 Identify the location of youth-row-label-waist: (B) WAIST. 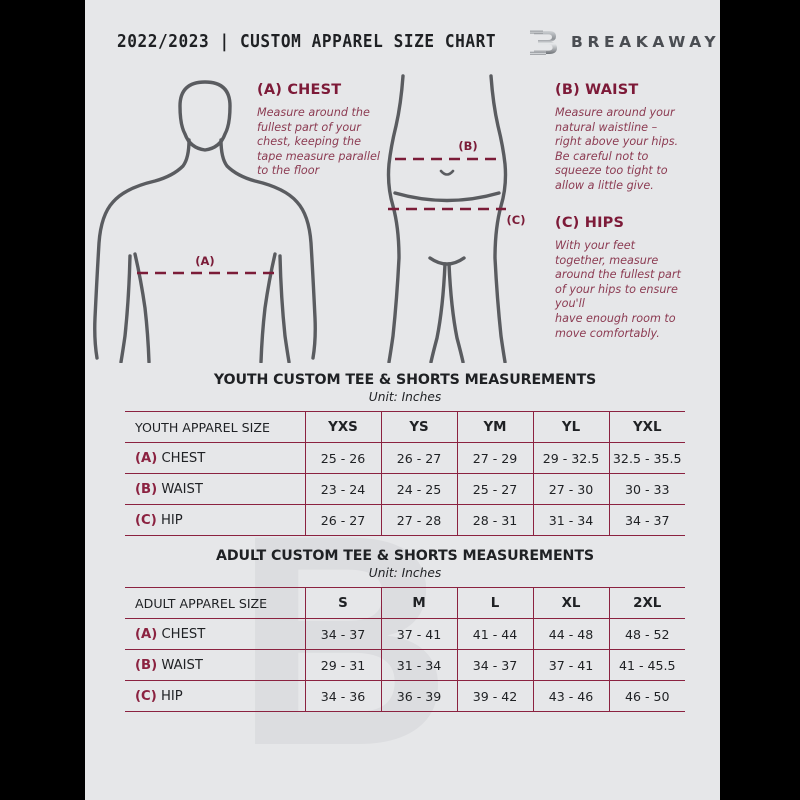
(215, 489).